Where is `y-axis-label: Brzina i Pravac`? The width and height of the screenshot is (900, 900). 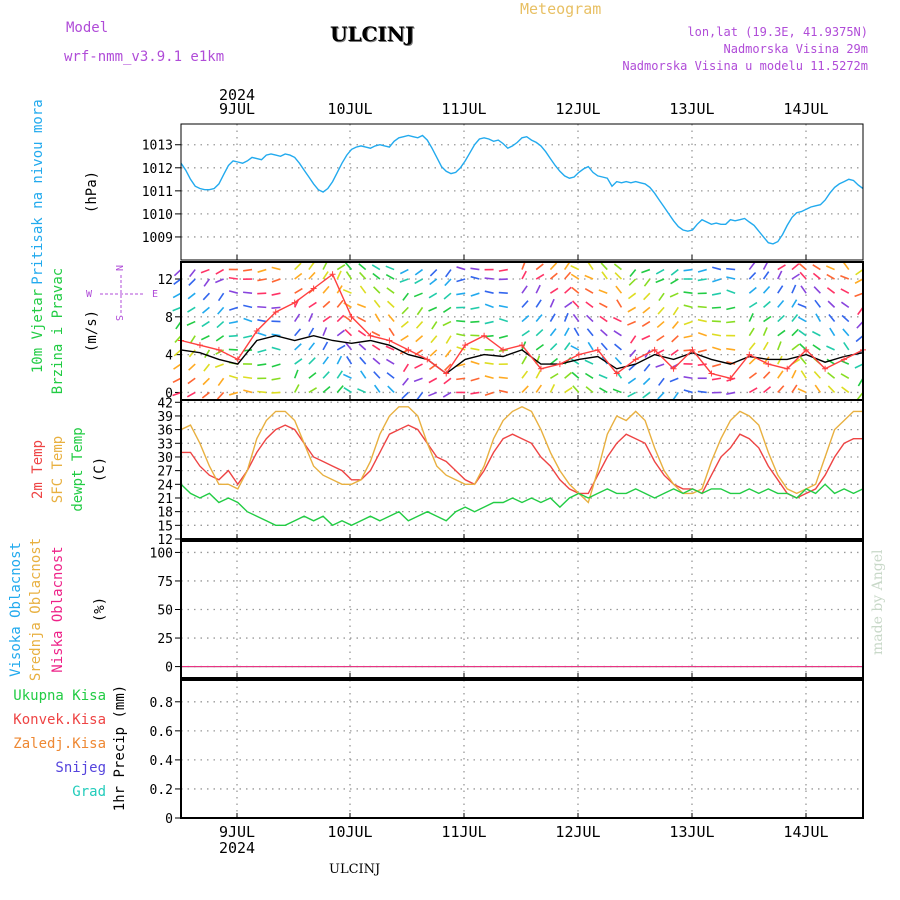 y-axis-label: Brzina i Pravac is located at coordinates (58, 331).